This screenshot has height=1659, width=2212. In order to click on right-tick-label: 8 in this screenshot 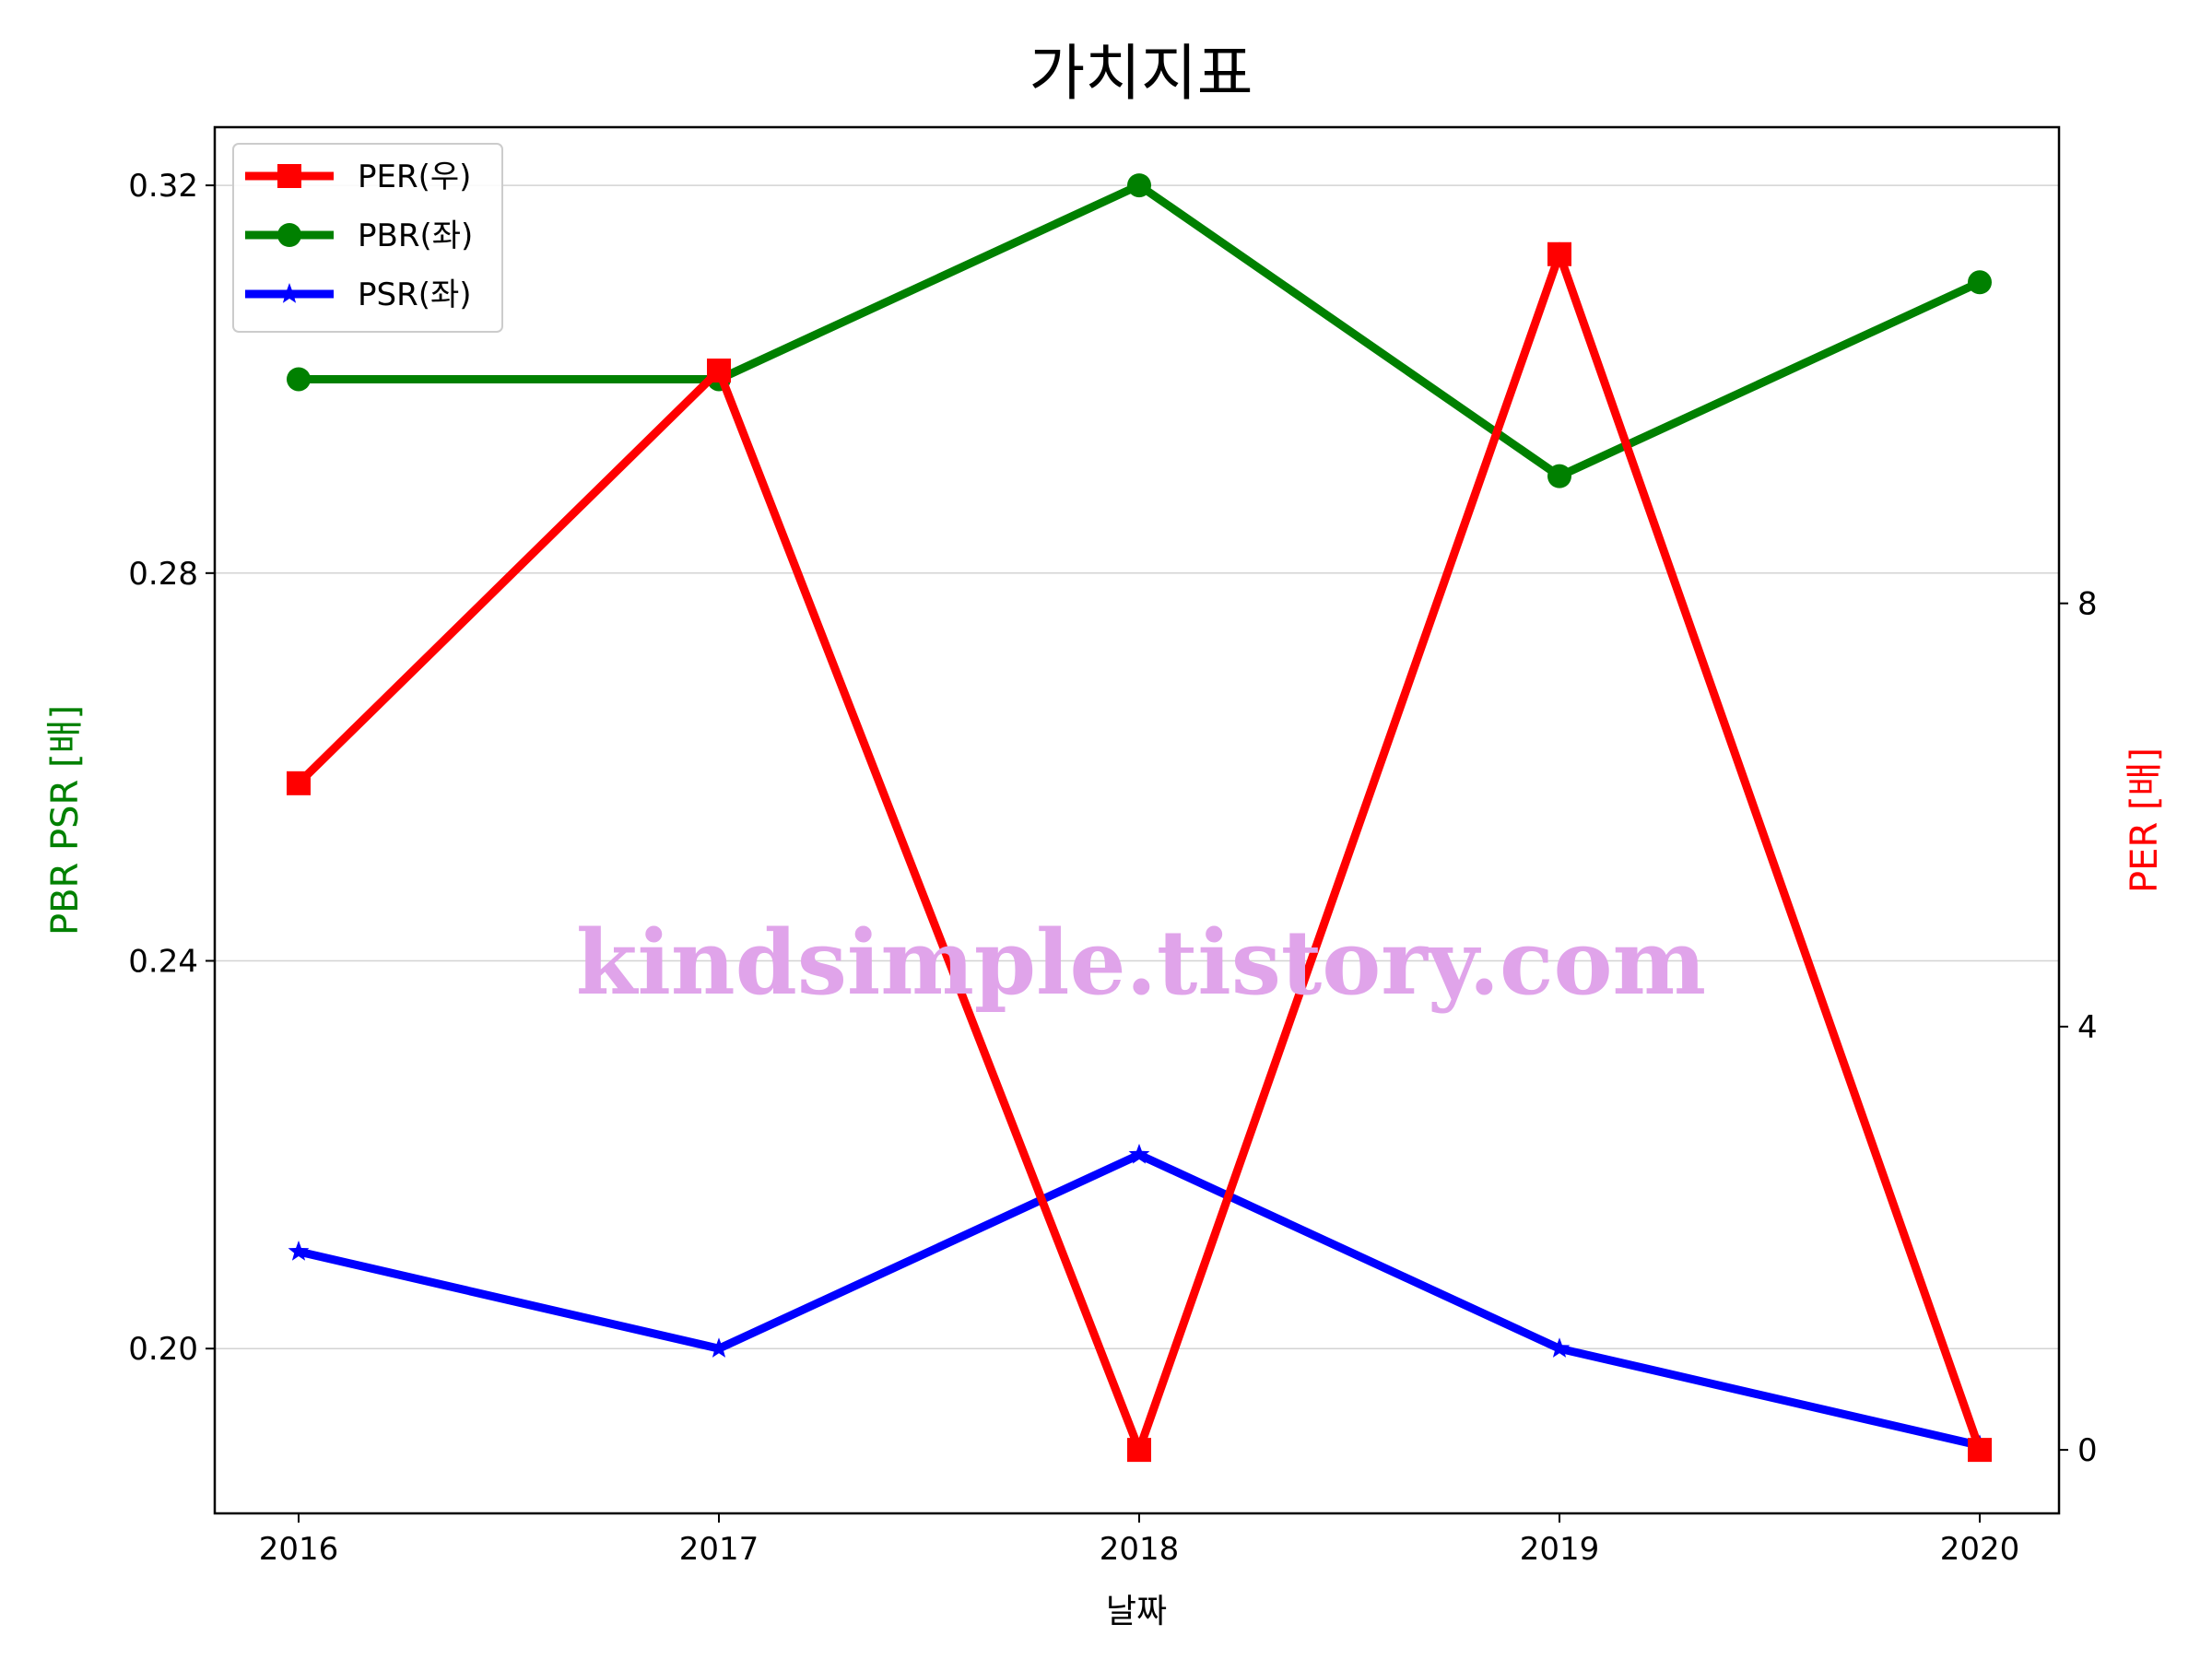, I will do `click(2087, 604)`.